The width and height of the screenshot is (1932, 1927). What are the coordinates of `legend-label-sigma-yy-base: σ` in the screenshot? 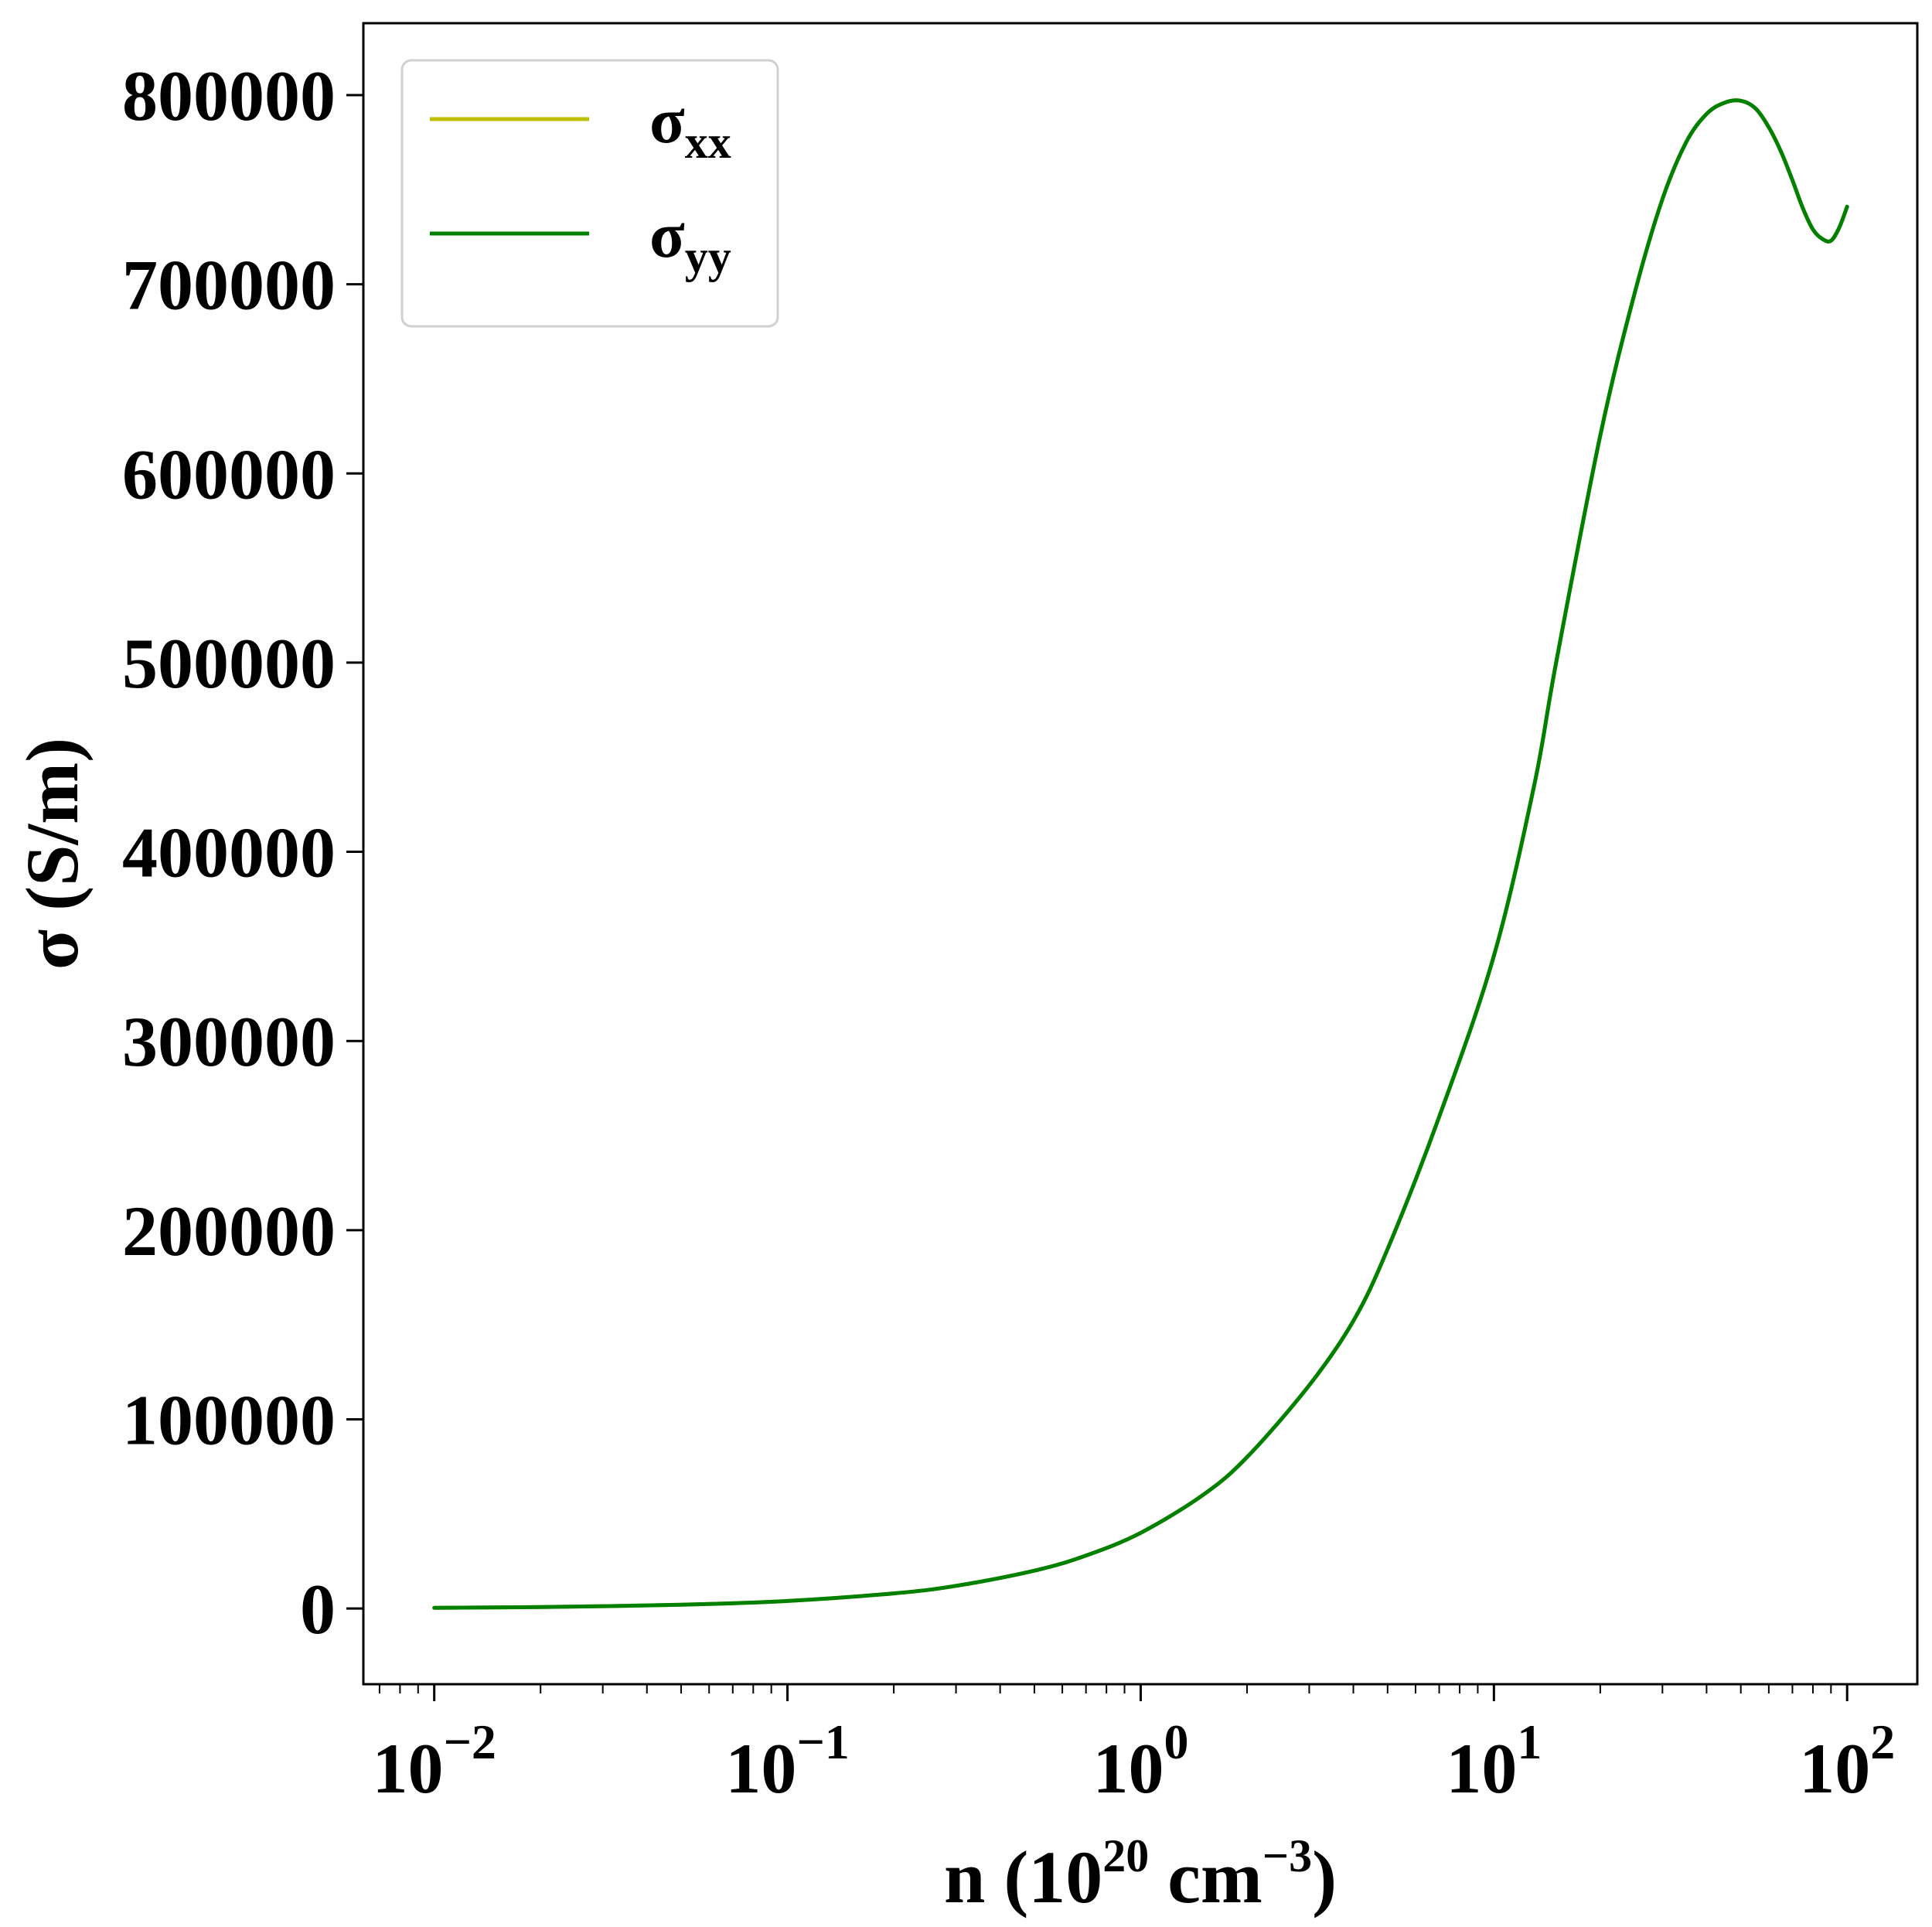 It's located at (667, 235).